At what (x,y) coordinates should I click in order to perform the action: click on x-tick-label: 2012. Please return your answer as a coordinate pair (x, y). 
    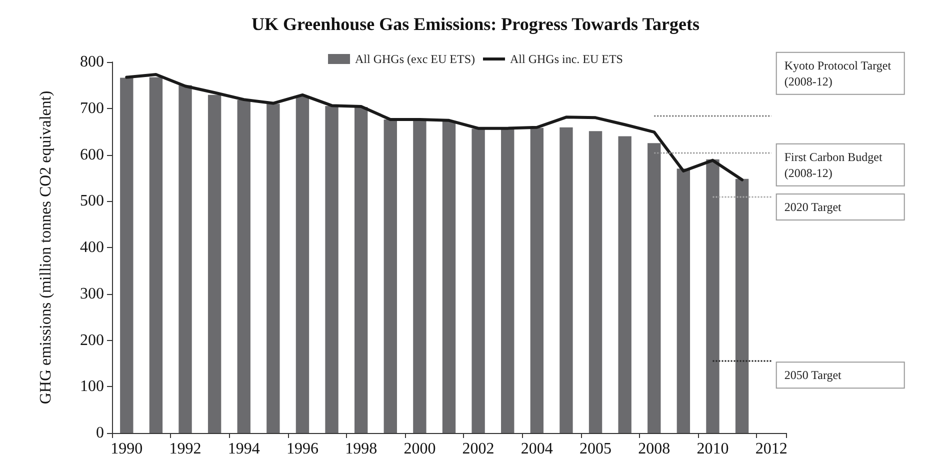
    Looking at the image, I should click on (771, 449).